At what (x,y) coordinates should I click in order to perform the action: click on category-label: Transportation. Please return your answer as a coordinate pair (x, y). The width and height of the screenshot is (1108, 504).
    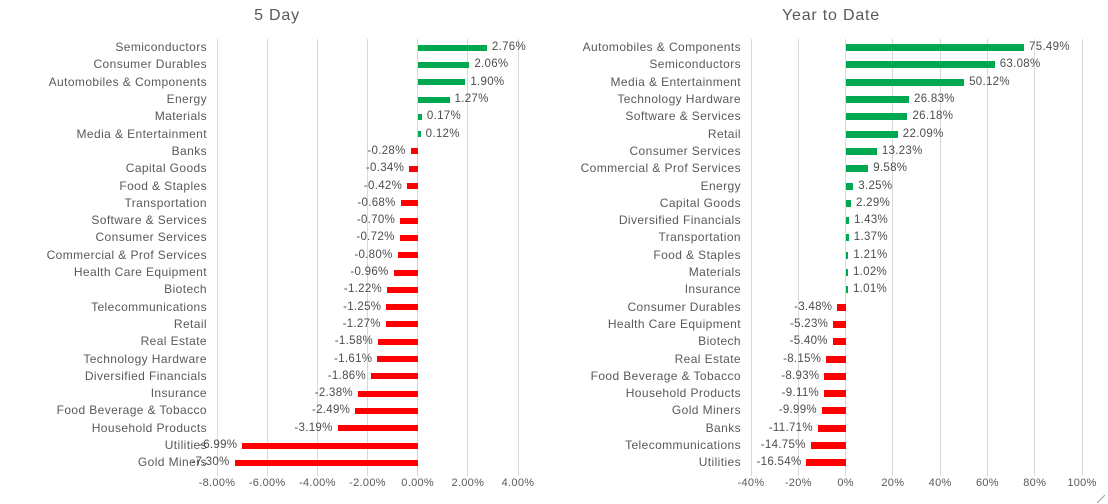
    Looking at the image, I should click on (699, 237).